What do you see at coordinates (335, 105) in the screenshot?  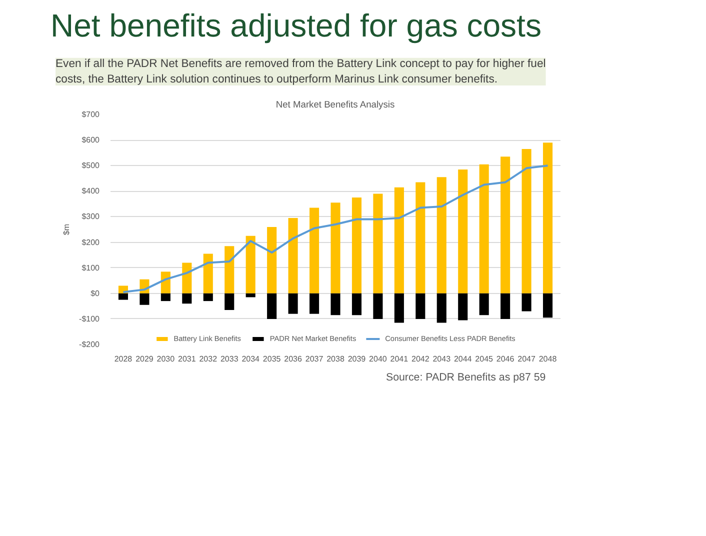 I see `text: Net Market Benefits Analysis` at bounding box center [335, 105].